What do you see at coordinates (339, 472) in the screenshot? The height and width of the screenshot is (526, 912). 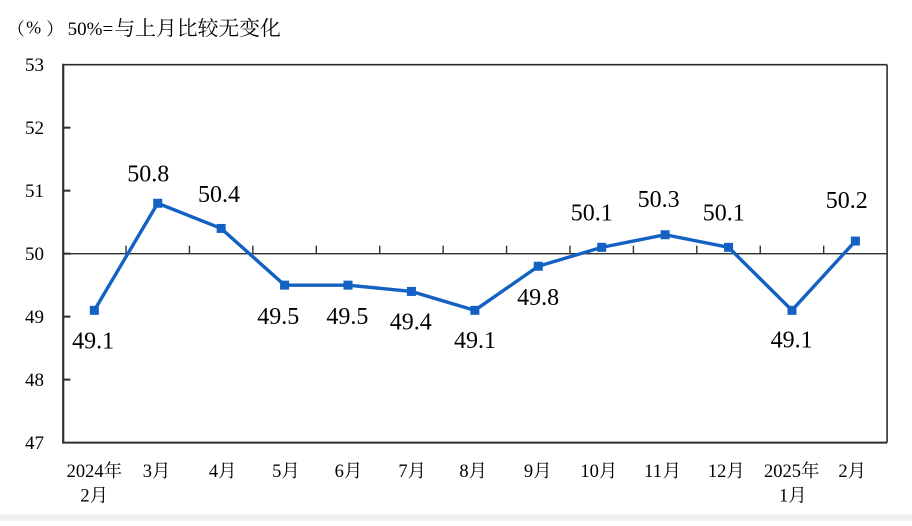 I see `svg-text: 6` at bounding box center [339, 472].